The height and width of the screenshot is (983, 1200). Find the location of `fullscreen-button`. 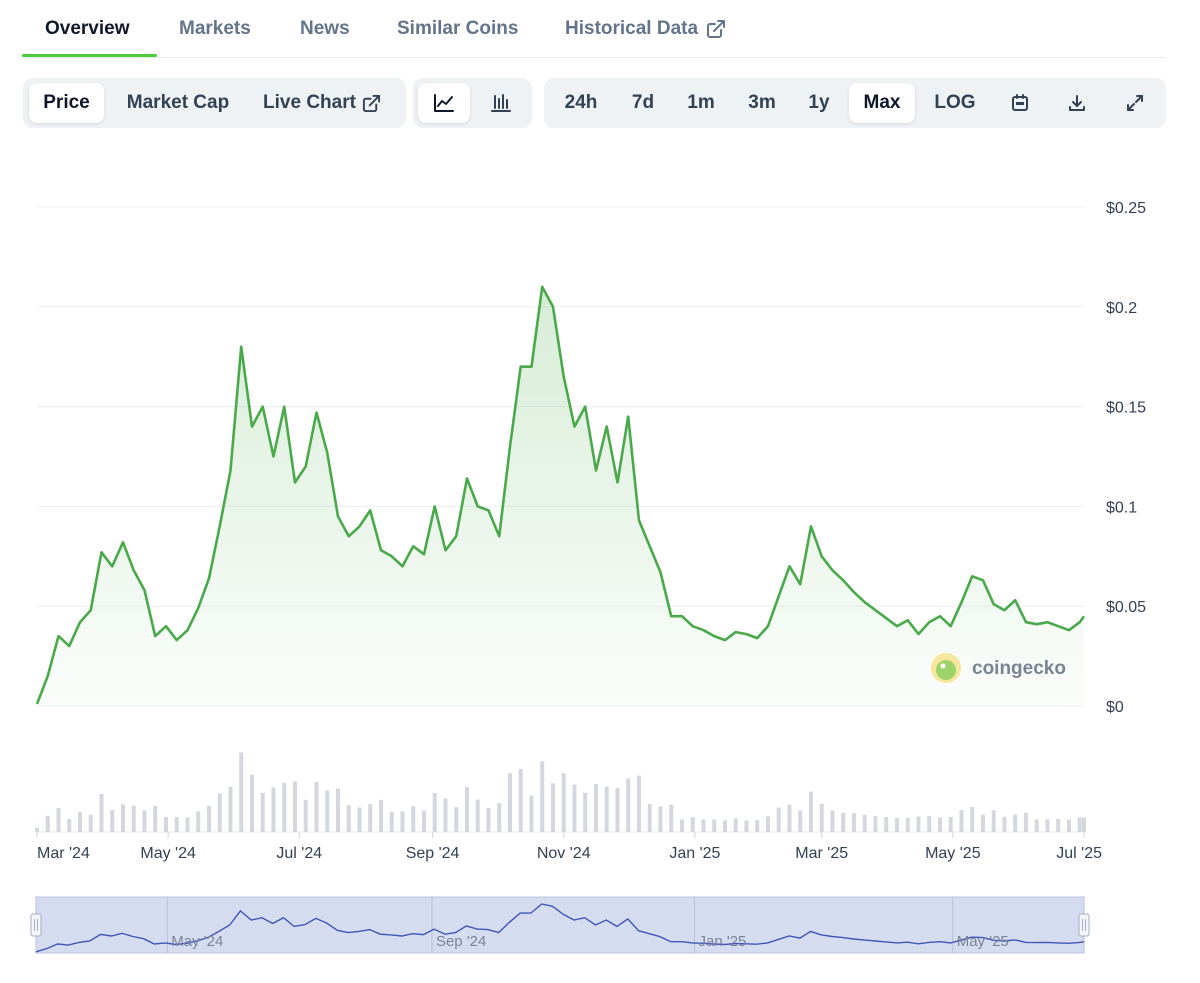

fullscreen-button is located at coordinates (1135, 103).